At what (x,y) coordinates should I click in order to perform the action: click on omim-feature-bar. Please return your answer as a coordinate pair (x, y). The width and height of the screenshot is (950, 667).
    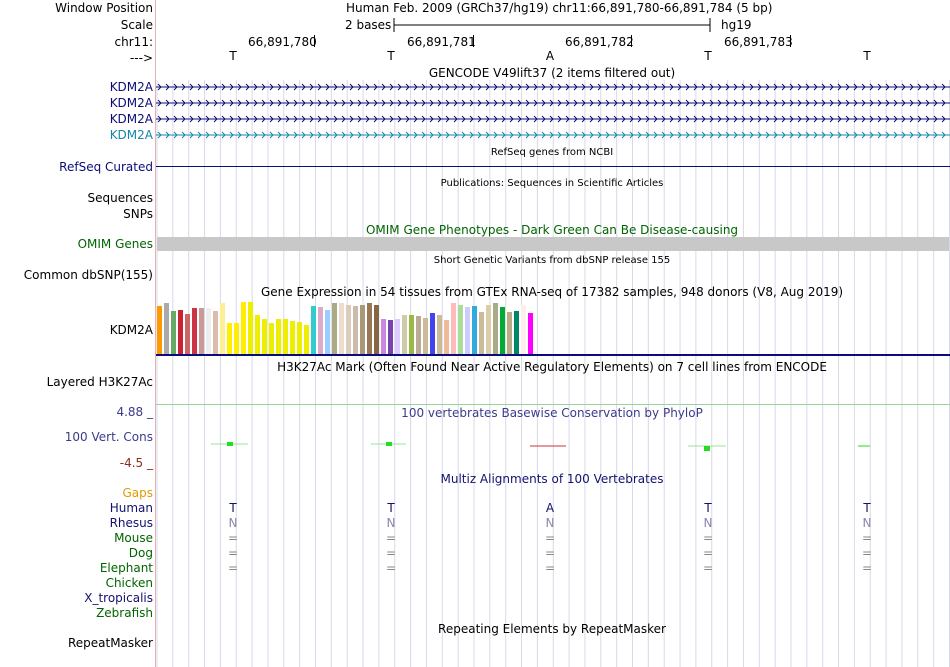
    Looking at the image, I should click on (553, 244).